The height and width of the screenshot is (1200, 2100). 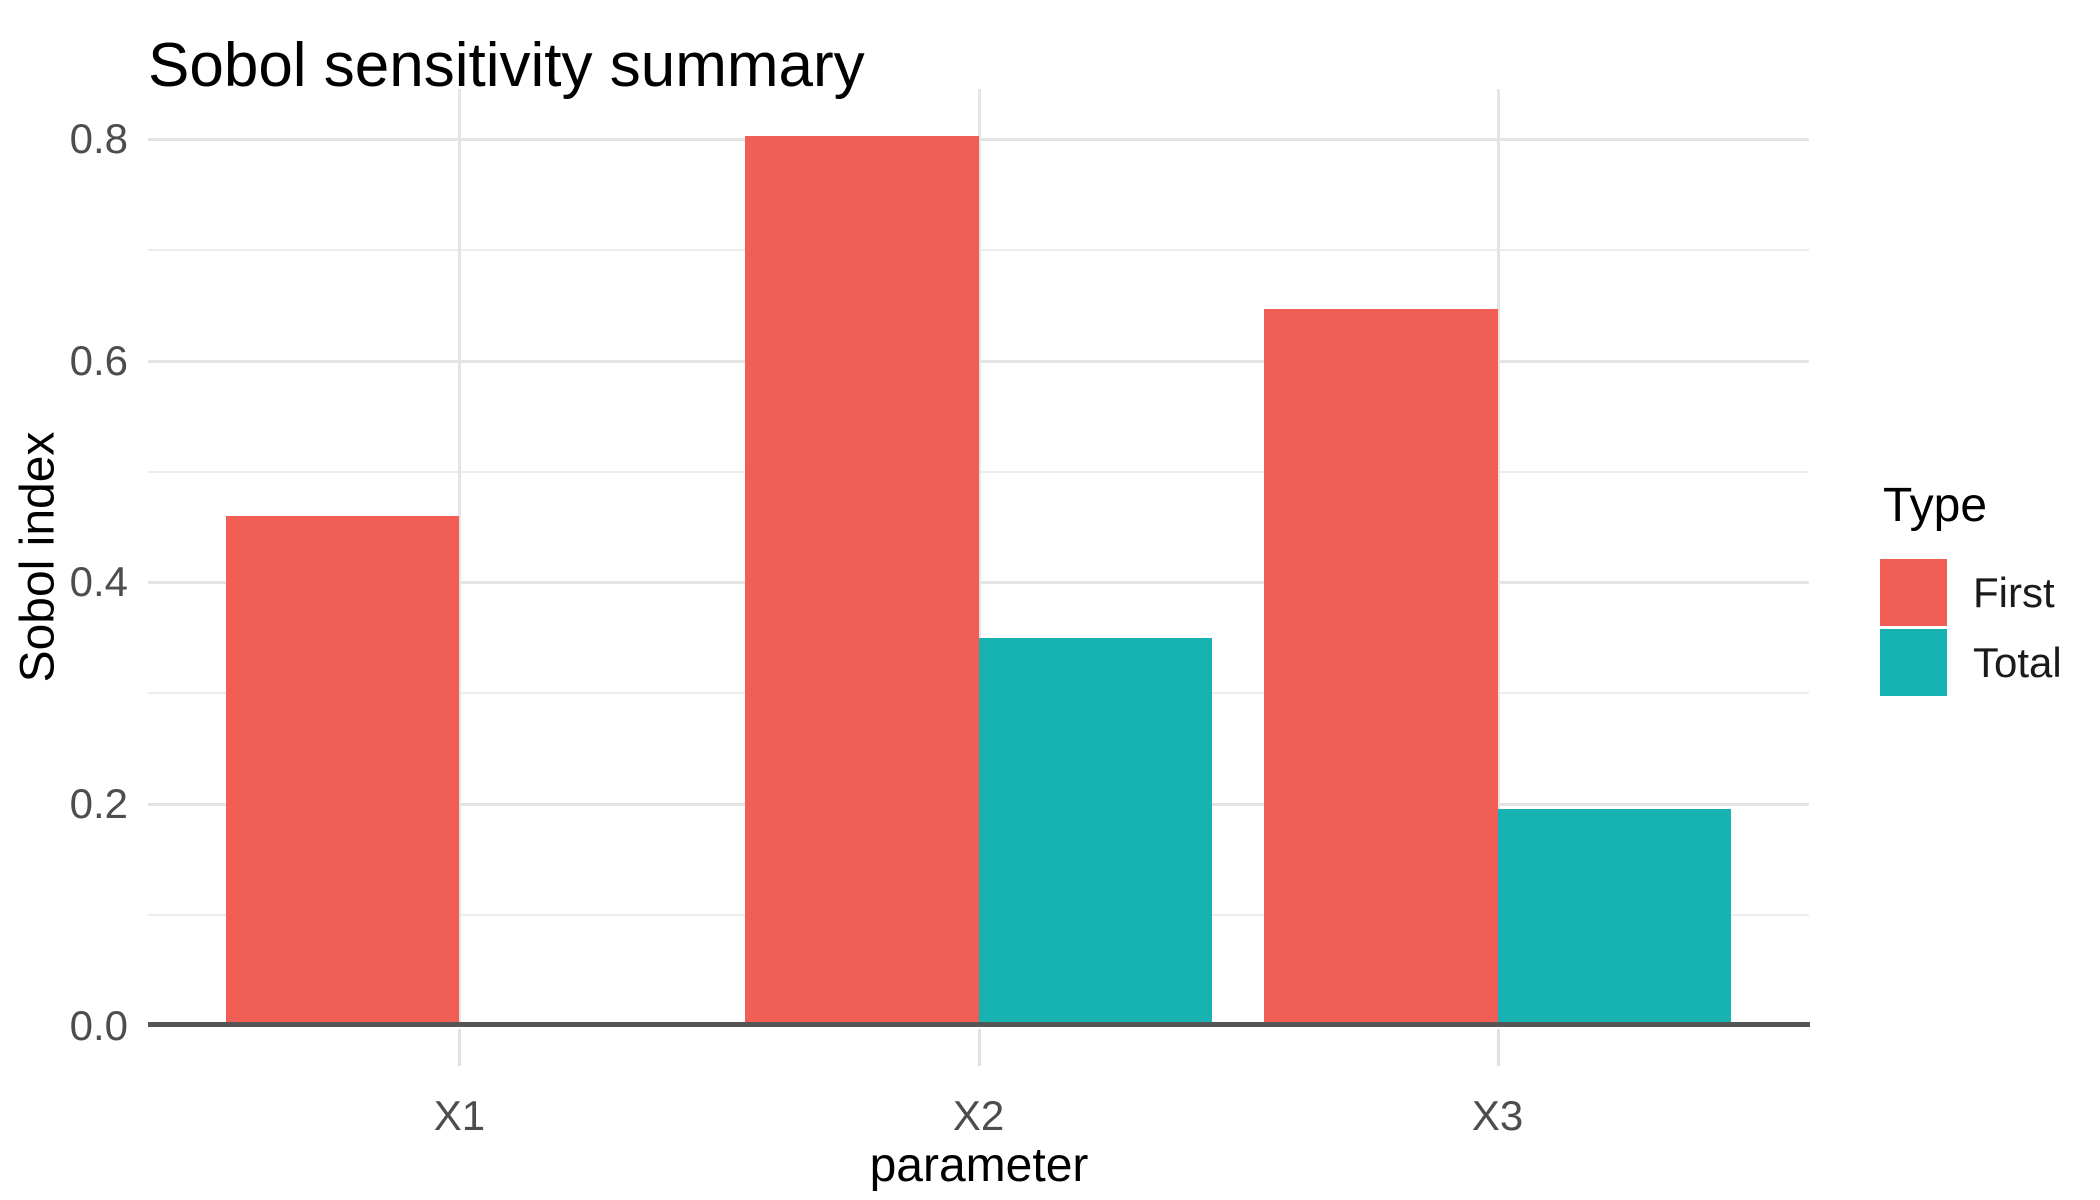 I want to click on legend-entry-first: First, so click(x=1971, y=592).